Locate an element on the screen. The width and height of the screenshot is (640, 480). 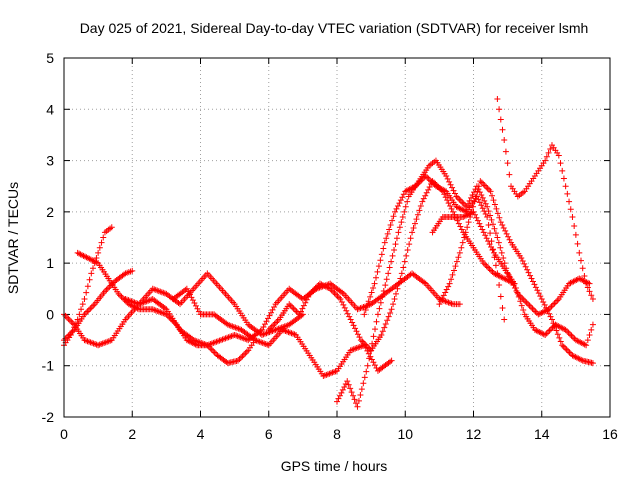
x-tick-label: 4 is located at coordinates (201, 434).